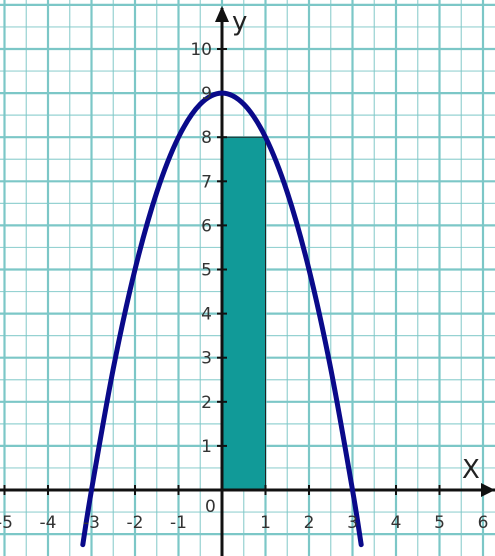 This screenshot has height=556, width=495. What do you see at coordinates (439, 523) in the screenshot?
I see `x-tick-label: 5` at bounding box center [439, 523].